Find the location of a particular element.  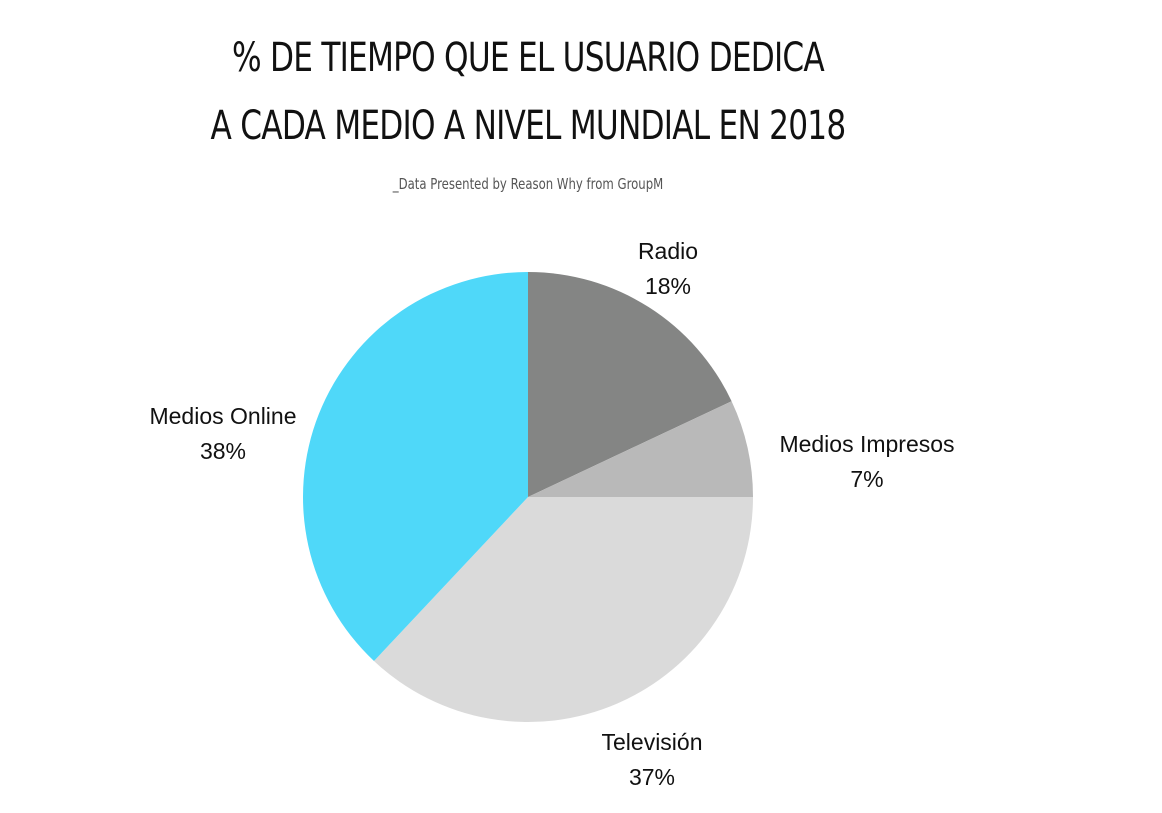

slice-value-2: 37% is located at coordinates (652, 777).